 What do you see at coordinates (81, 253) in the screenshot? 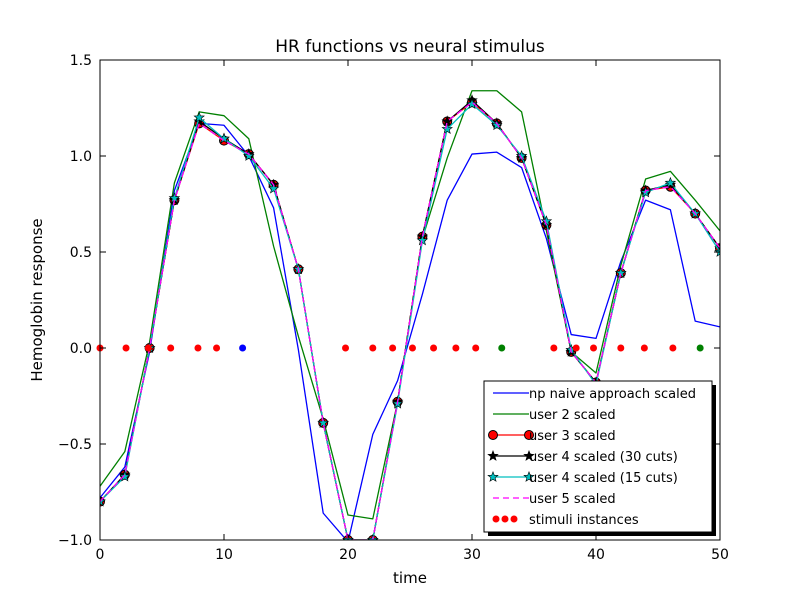
I see `y-tick-label: 0.5` at bounding box center [81, 253].